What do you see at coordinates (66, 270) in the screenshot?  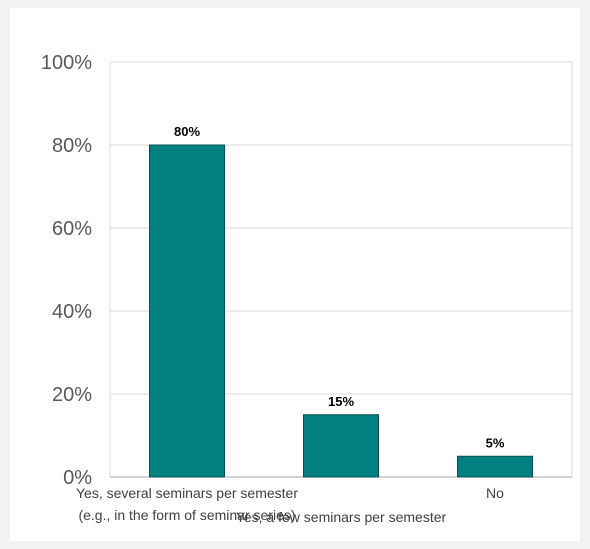 I see `y-axis-ticks: 0% 20% 40% 60% 80% 100%` at bounding box center [66, 270].